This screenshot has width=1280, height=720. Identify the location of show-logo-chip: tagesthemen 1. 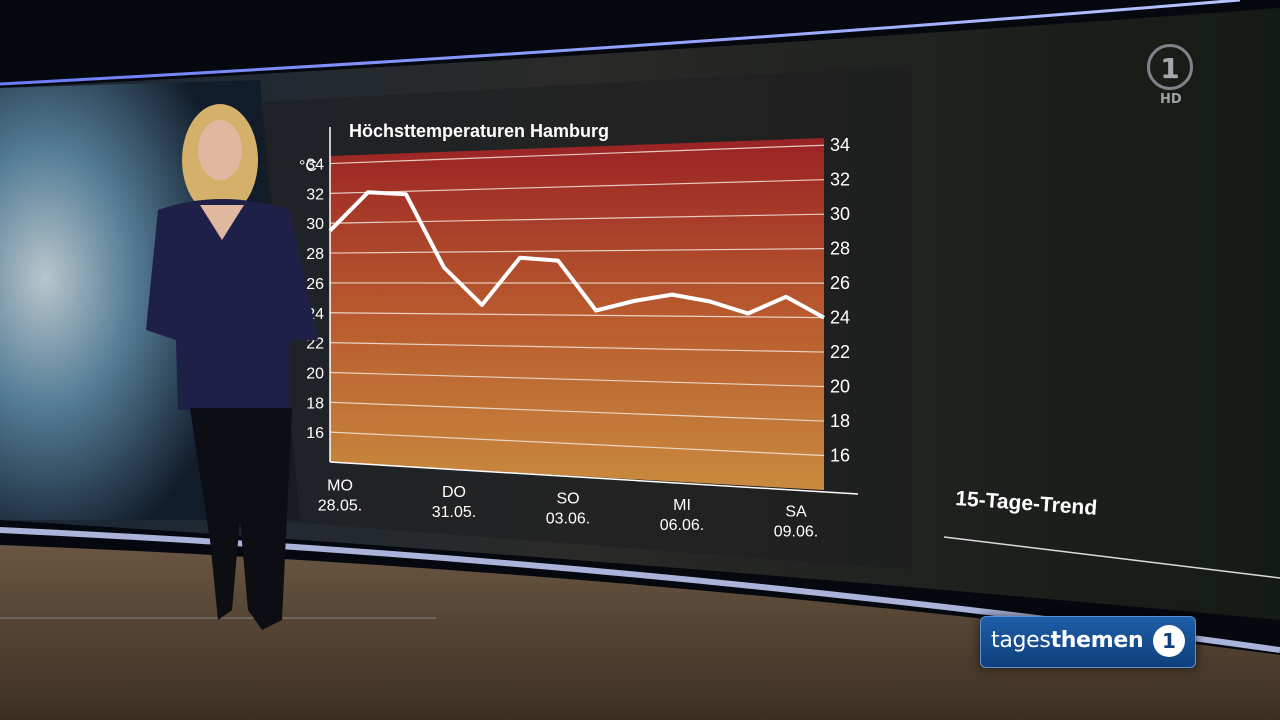
(1088, 642).